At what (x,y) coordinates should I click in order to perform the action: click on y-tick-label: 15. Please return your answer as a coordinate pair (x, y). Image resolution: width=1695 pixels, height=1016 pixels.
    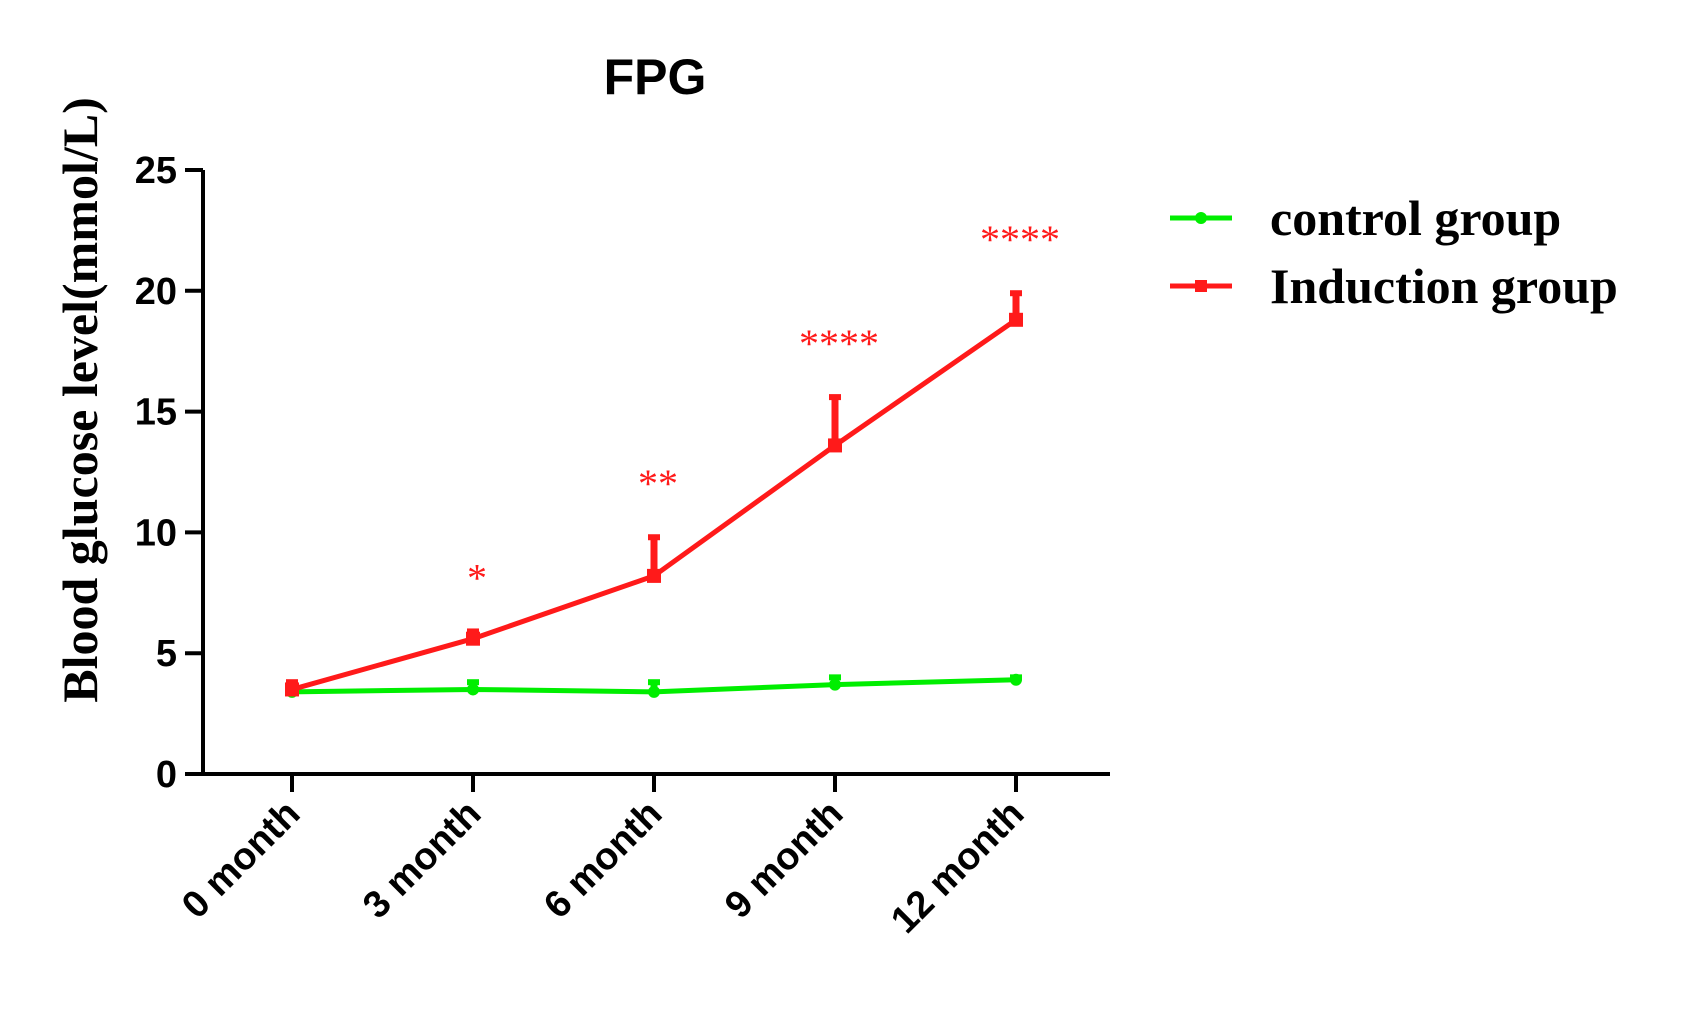
    Looking at the image, I should click on (156, 413).